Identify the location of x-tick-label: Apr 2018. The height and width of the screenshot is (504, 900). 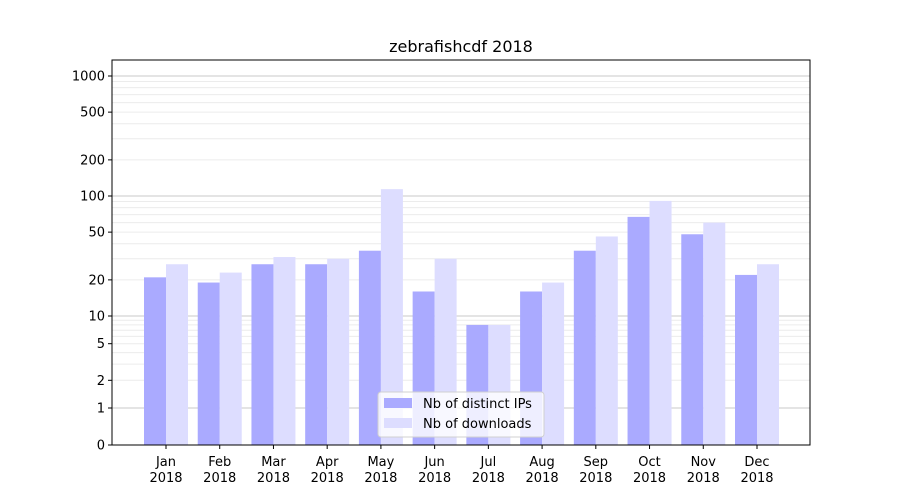
(327, 470).